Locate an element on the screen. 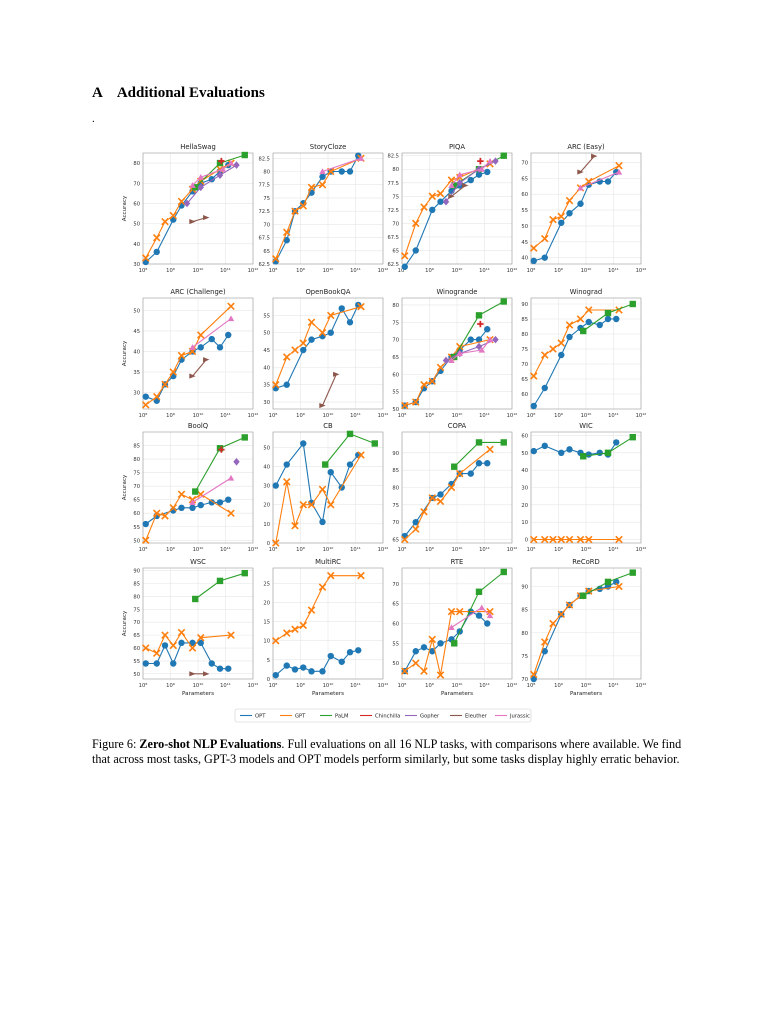  y-tick-label: 40 is located at coordinates (524, 259).